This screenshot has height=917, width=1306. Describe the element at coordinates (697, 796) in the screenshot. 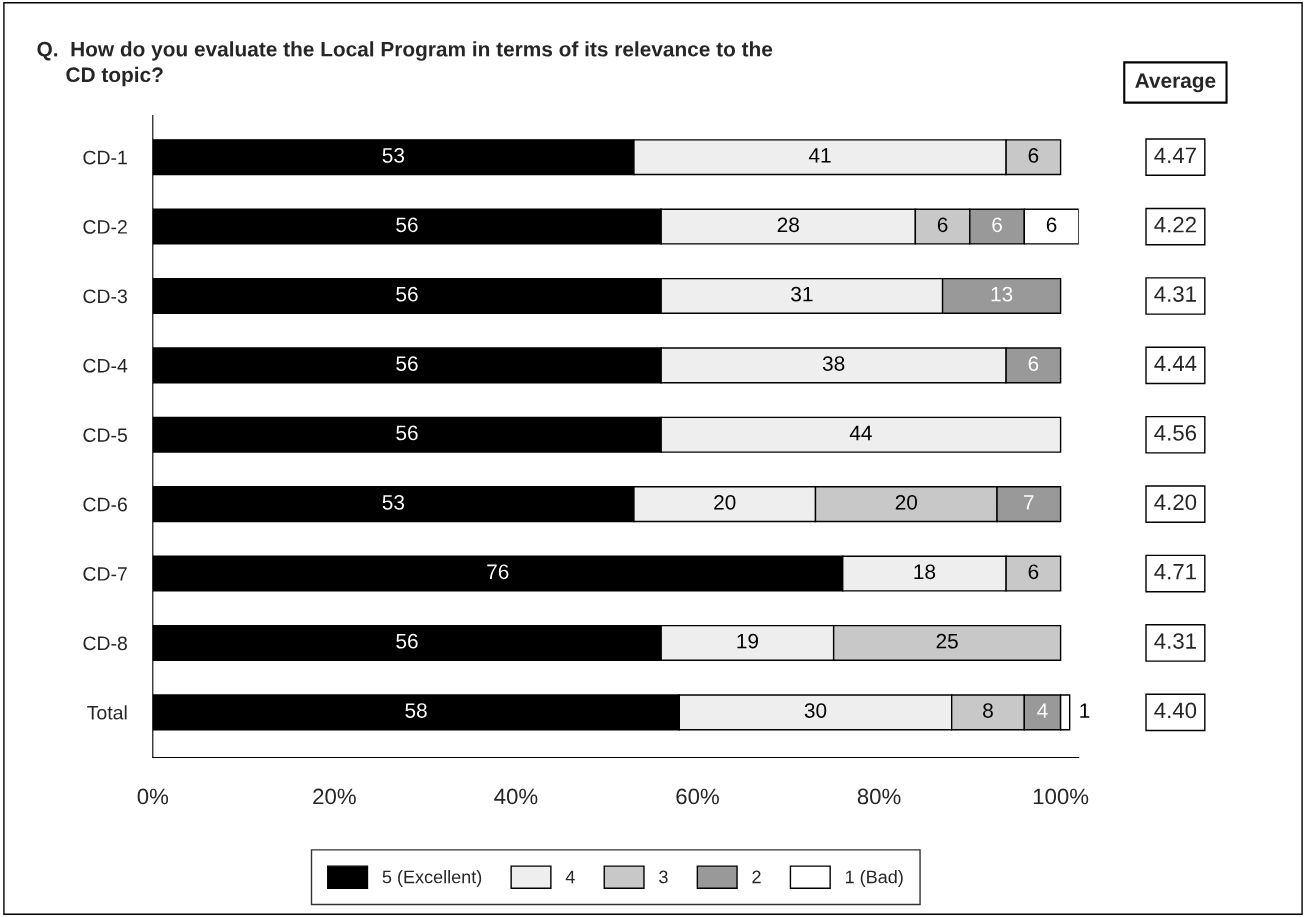

I see `x-tick-label: 60%` at that location.